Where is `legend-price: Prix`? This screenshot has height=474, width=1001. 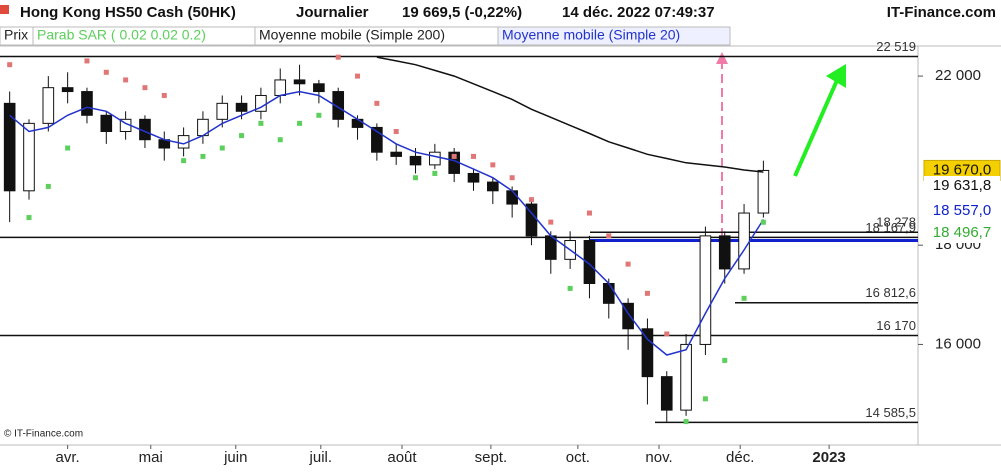 legend-price: Prix is located at coordinates (16, 35).